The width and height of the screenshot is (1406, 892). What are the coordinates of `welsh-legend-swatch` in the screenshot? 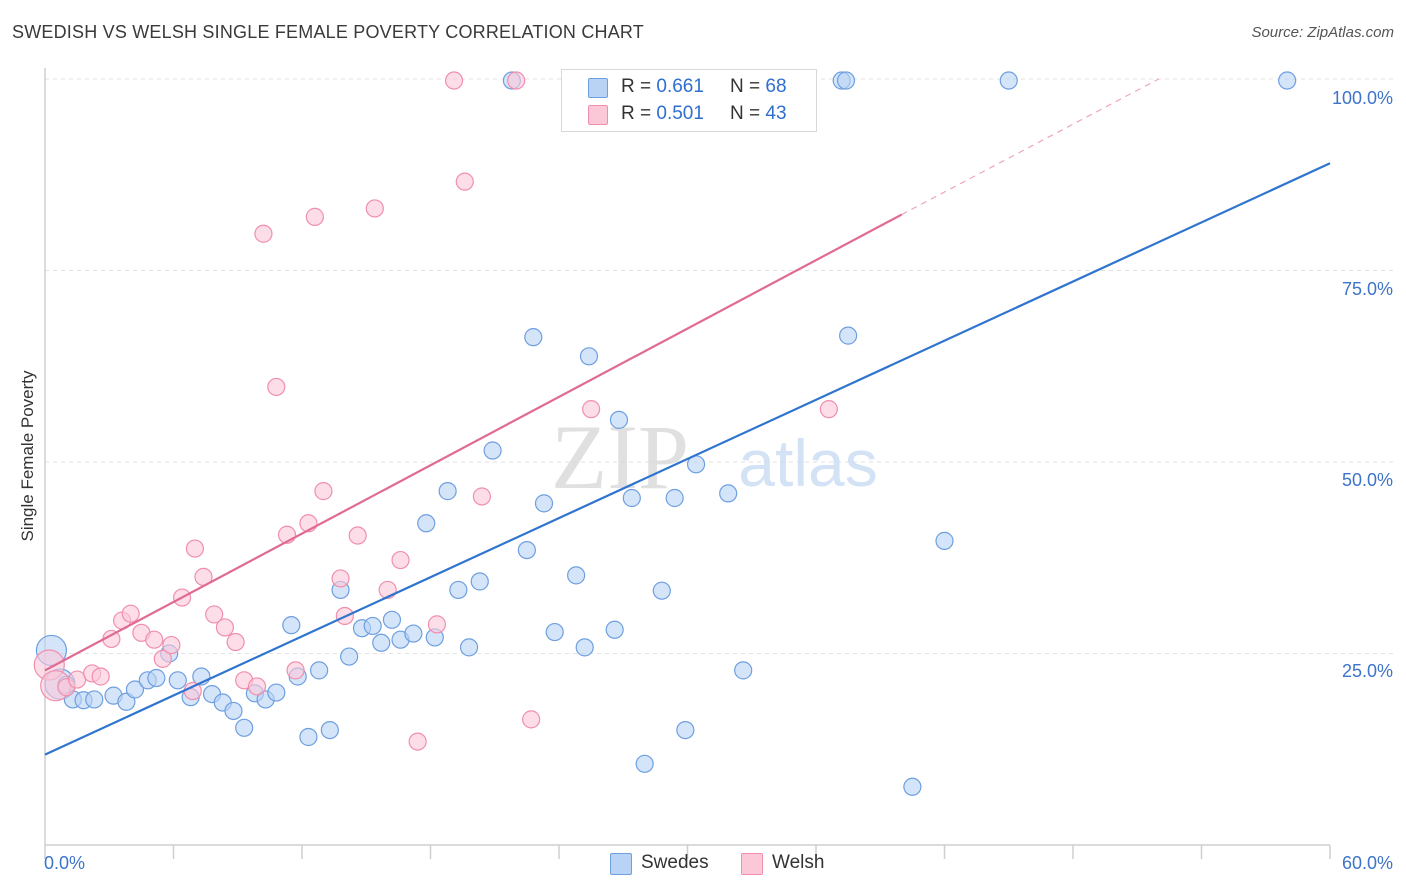 It's located at (752, 864).